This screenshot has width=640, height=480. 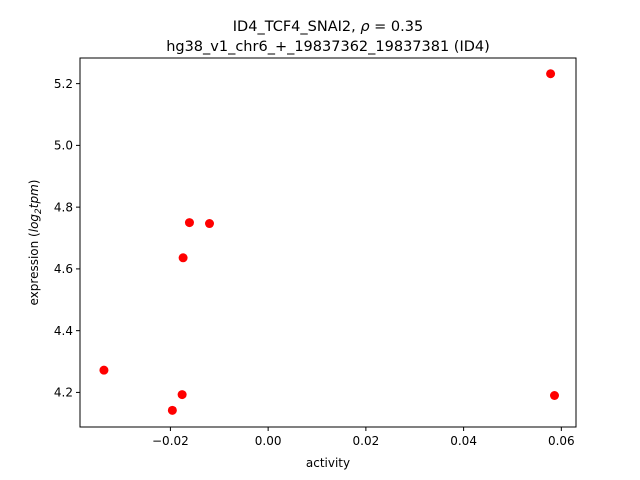 What do you see at coordinates (328, 47) in the screenshot?
I see `chart-title-line2: hg38_v1_chr6_+_19837362_19837381 (ID4)` at bounding box center [328, 47].